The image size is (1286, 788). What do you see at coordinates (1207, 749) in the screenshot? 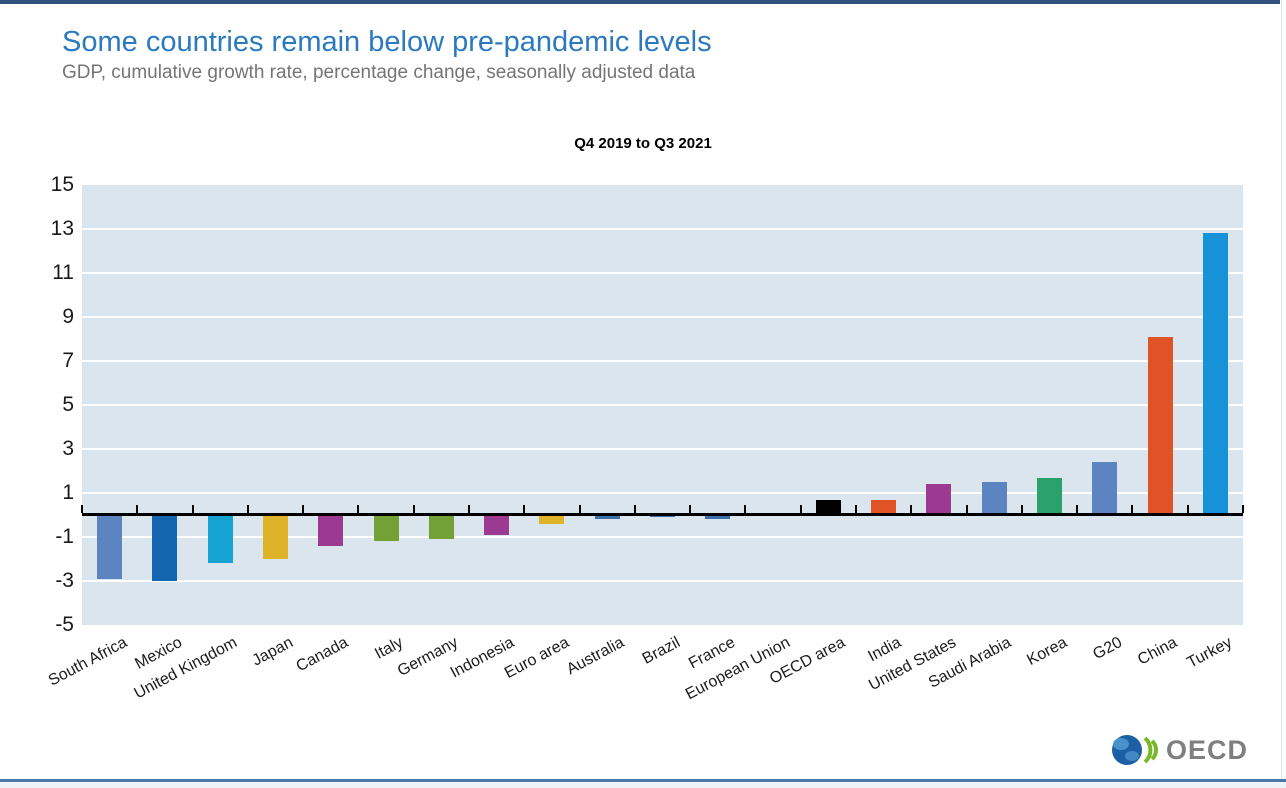
I see `oecd-logo-text: OECD` at bounding box center [1207, 749].